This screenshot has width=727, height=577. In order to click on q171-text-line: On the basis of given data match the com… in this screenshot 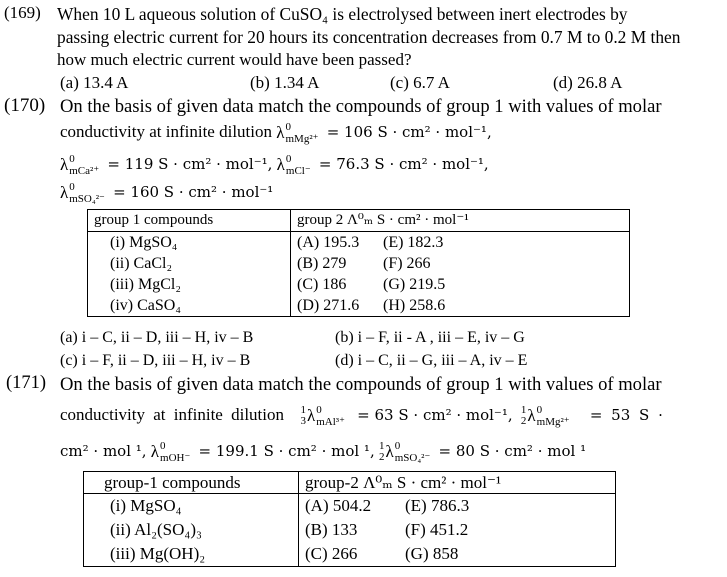, I will do `click(361, 384)`.